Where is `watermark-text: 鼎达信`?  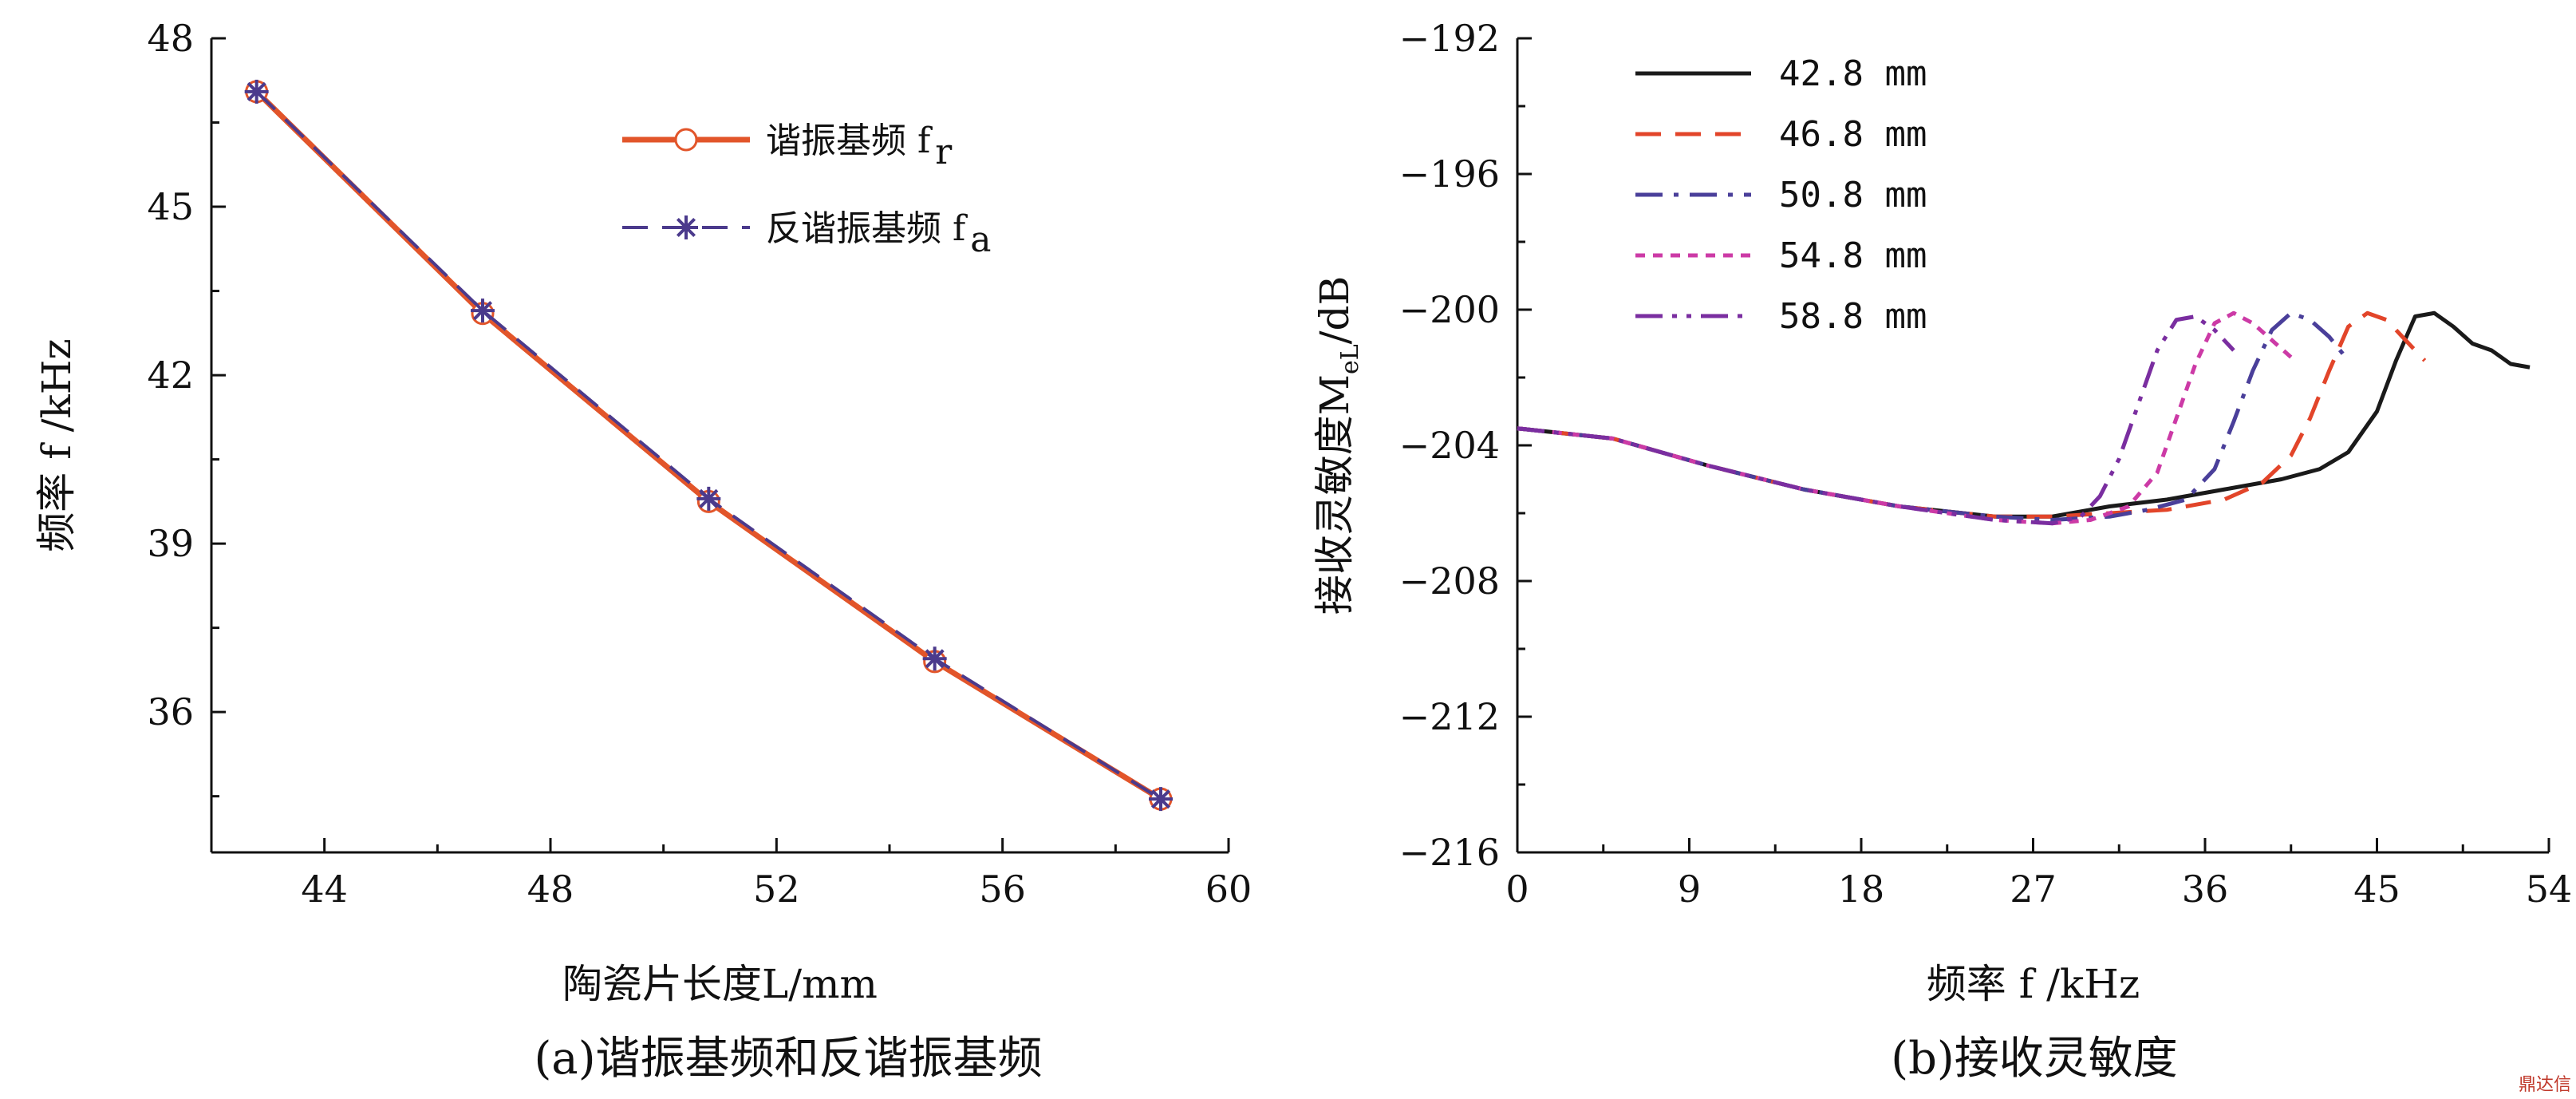 watermark-text: 鼎达信 is located at coordinates (2544, 1085).